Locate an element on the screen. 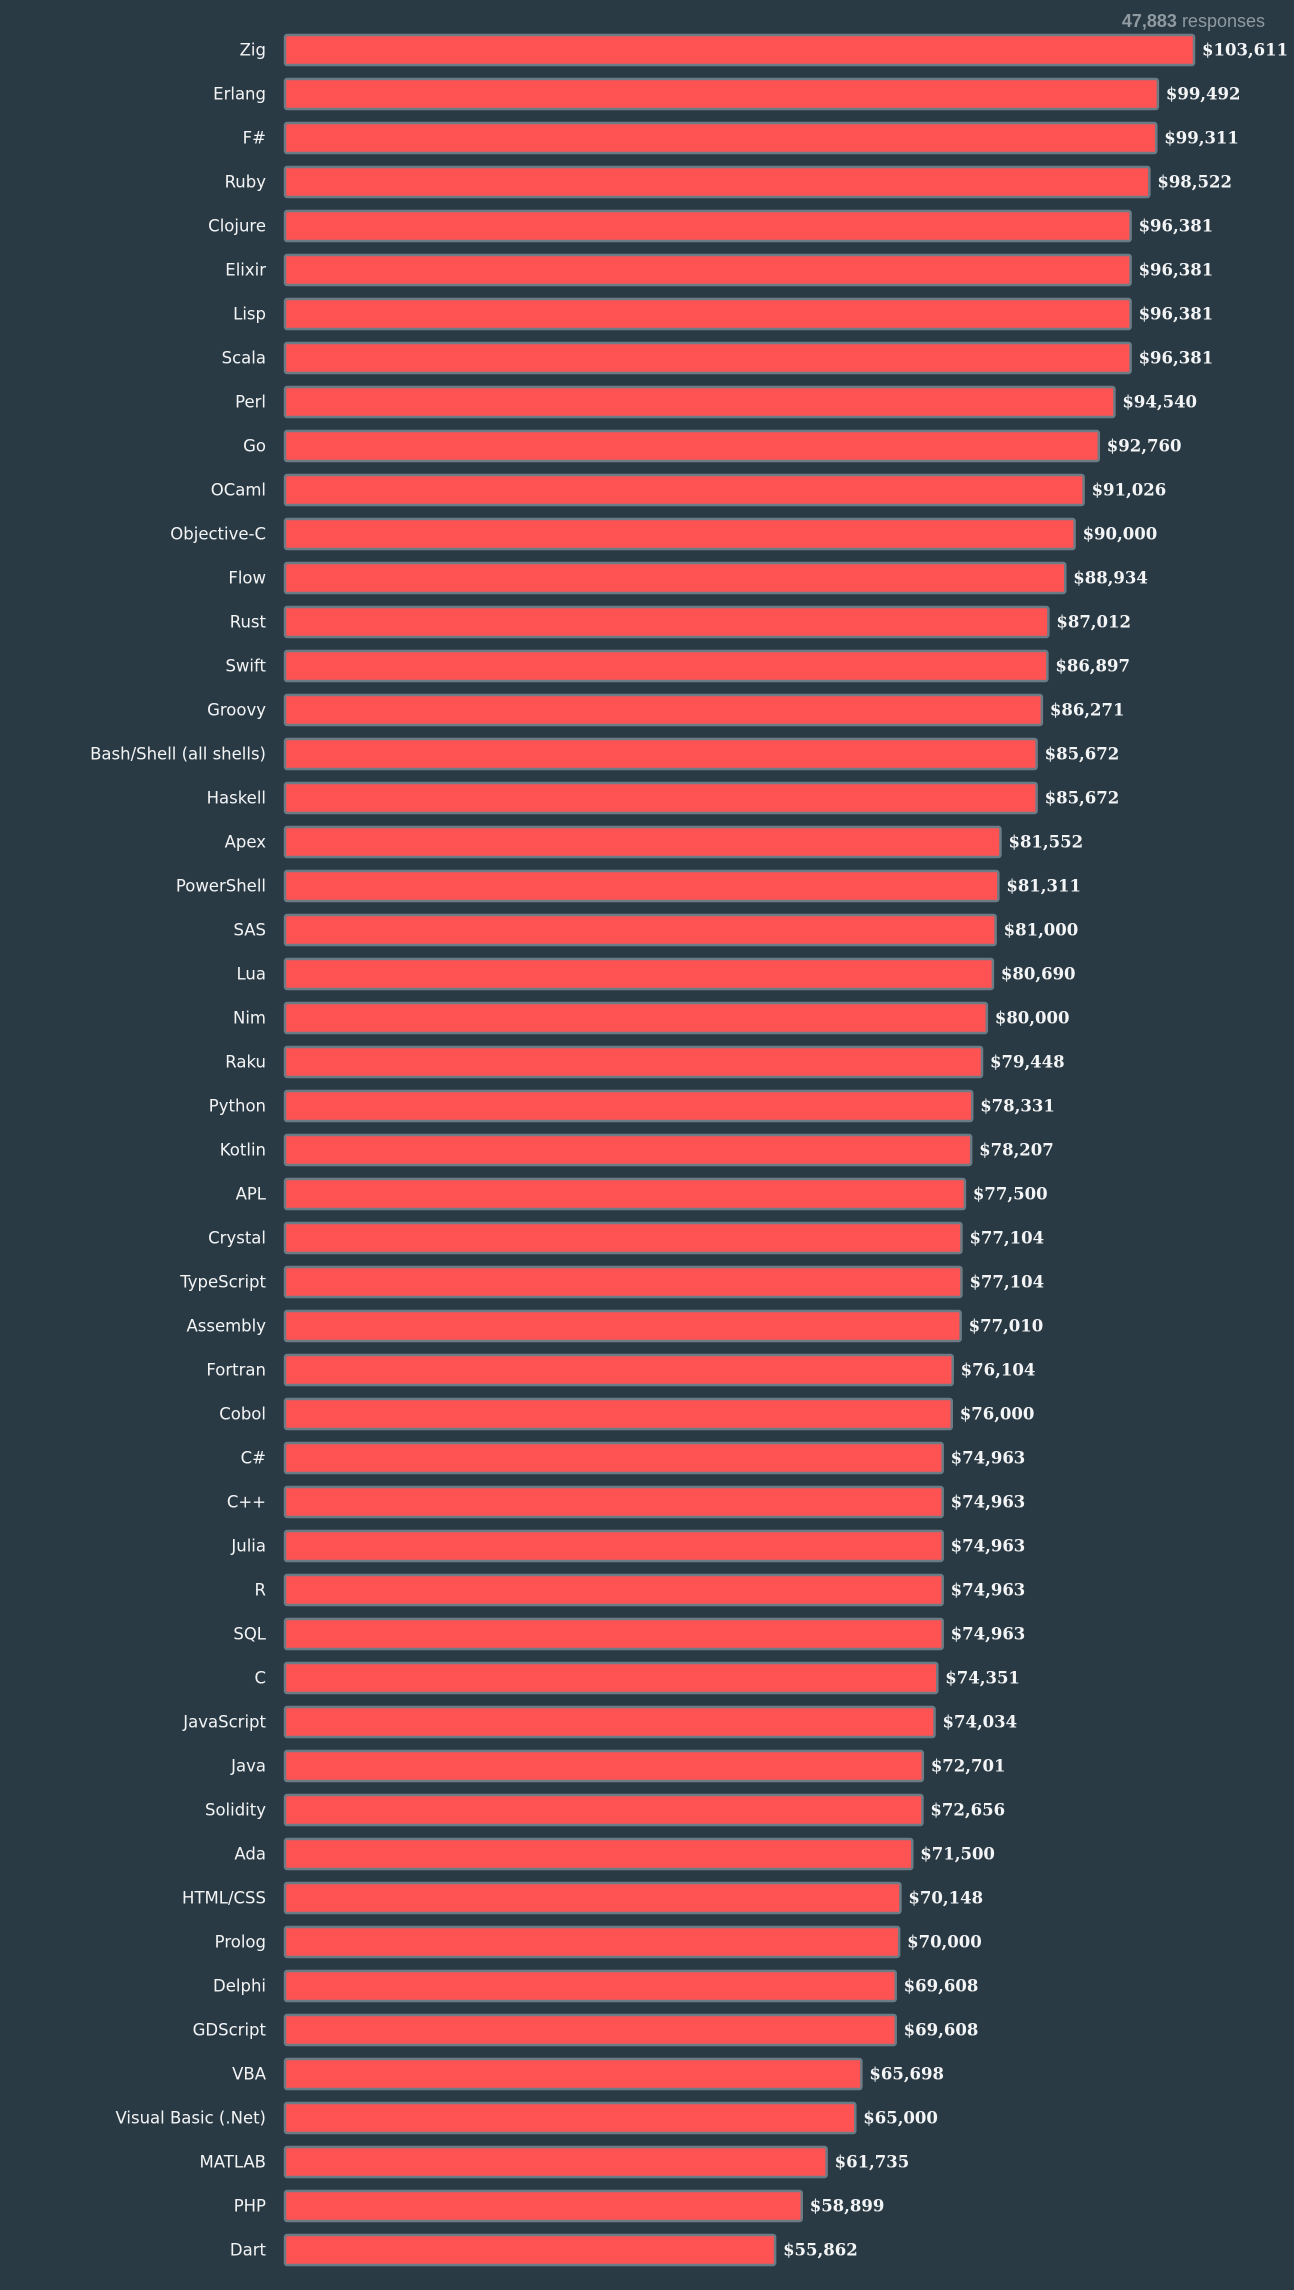 This screenshot has height=2290, width=1294. category-label: Flow is located at coordinates (247, 578).